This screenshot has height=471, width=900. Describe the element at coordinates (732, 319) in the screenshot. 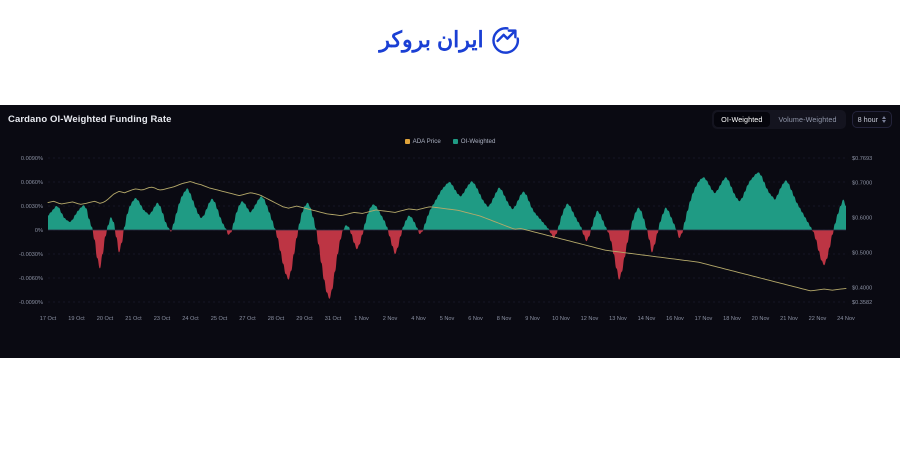

I see `svg-text: 18 Nov` at that location.